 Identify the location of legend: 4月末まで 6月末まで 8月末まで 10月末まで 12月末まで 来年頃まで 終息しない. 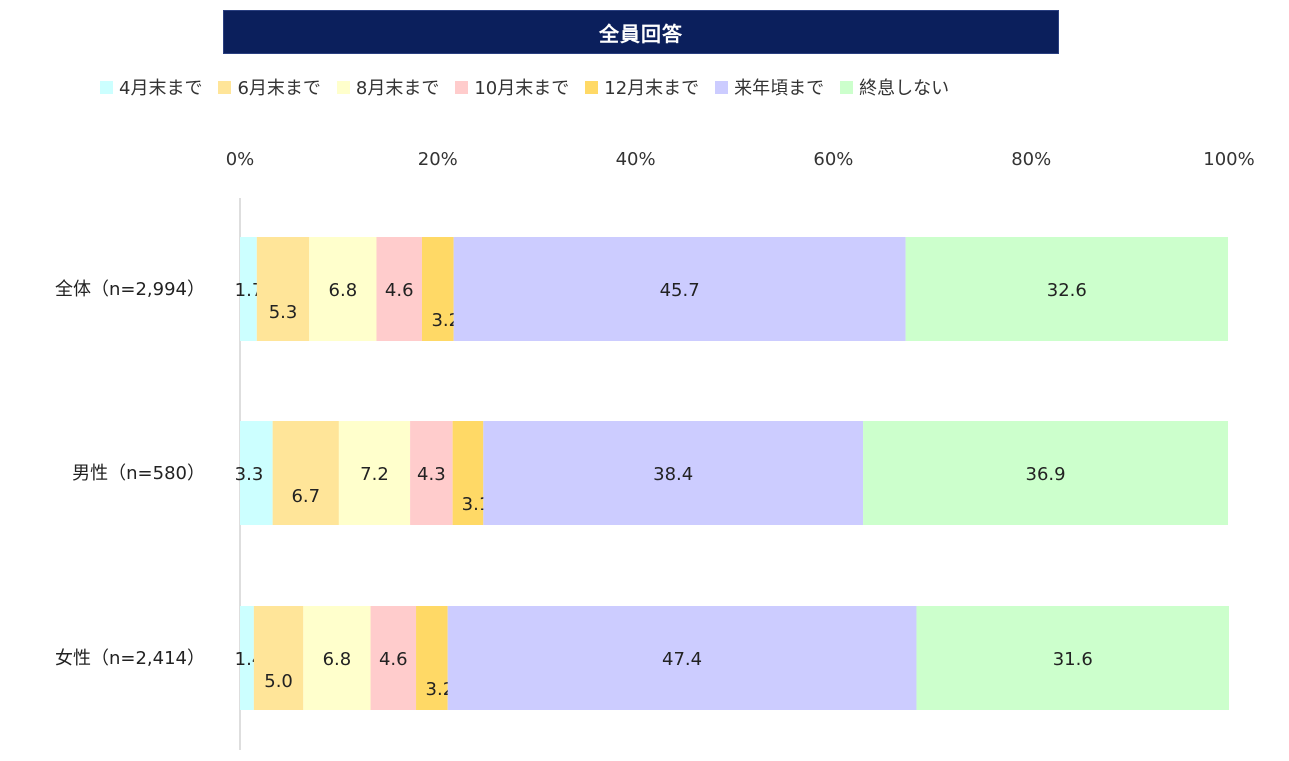
(532, 87).